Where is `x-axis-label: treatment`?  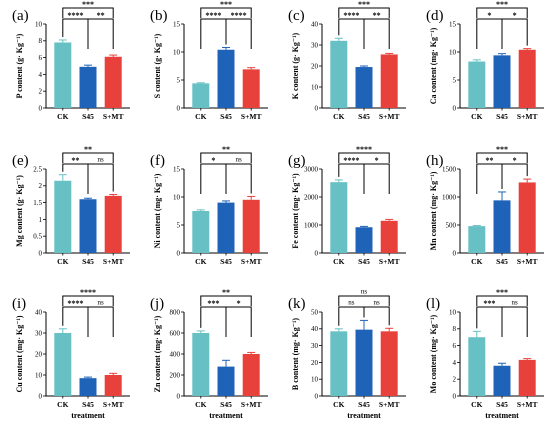
x-axis-label: treatment is located at coordinates (226, 415).